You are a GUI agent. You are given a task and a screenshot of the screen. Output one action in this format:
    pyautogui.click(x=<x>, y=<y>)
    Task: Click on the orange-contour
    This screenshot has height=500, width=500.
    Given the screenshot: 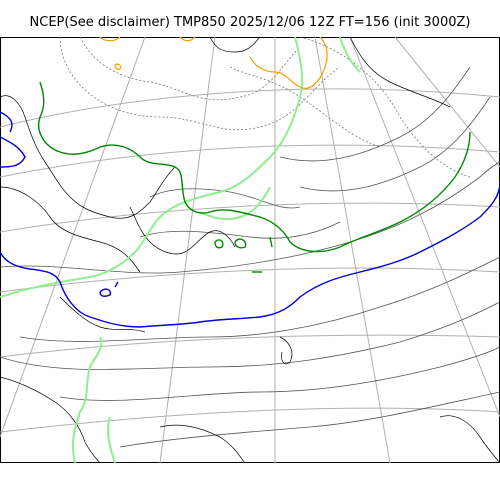 What is the action you would take?
    pyautogui.click(x=213, y=63)
    